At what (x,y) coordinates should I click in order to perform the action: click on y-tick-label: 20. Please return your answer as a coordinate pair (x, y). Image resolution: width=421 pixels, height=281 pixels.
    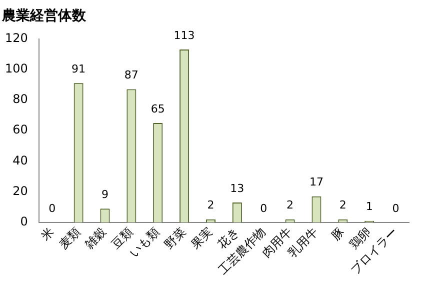
    Looking at the image, I should click on (20, 191).